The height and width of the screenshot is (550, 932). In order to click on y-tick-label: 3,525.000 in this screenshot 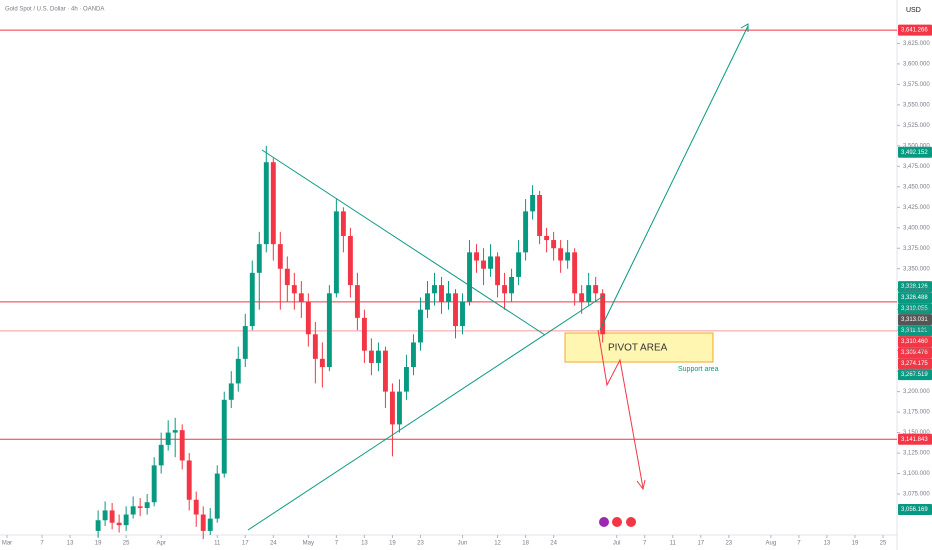, I will do `click(916, 126)`.